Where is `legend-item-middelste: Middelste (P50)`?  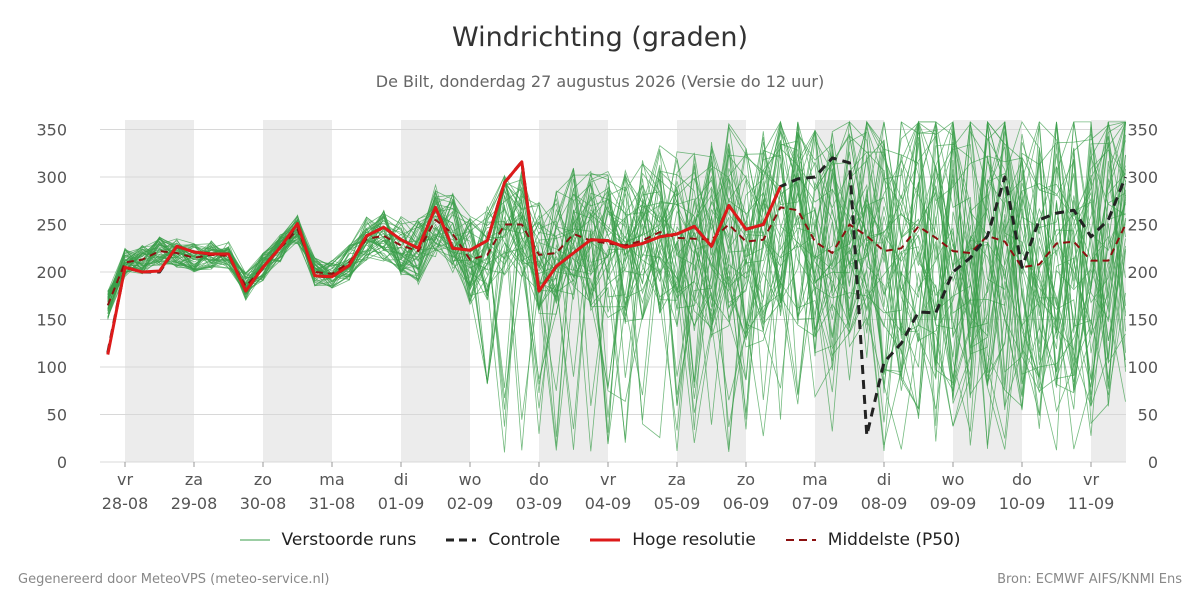
legend-item-middelste: Middelste (P50) is located at coordinates (873, 540).